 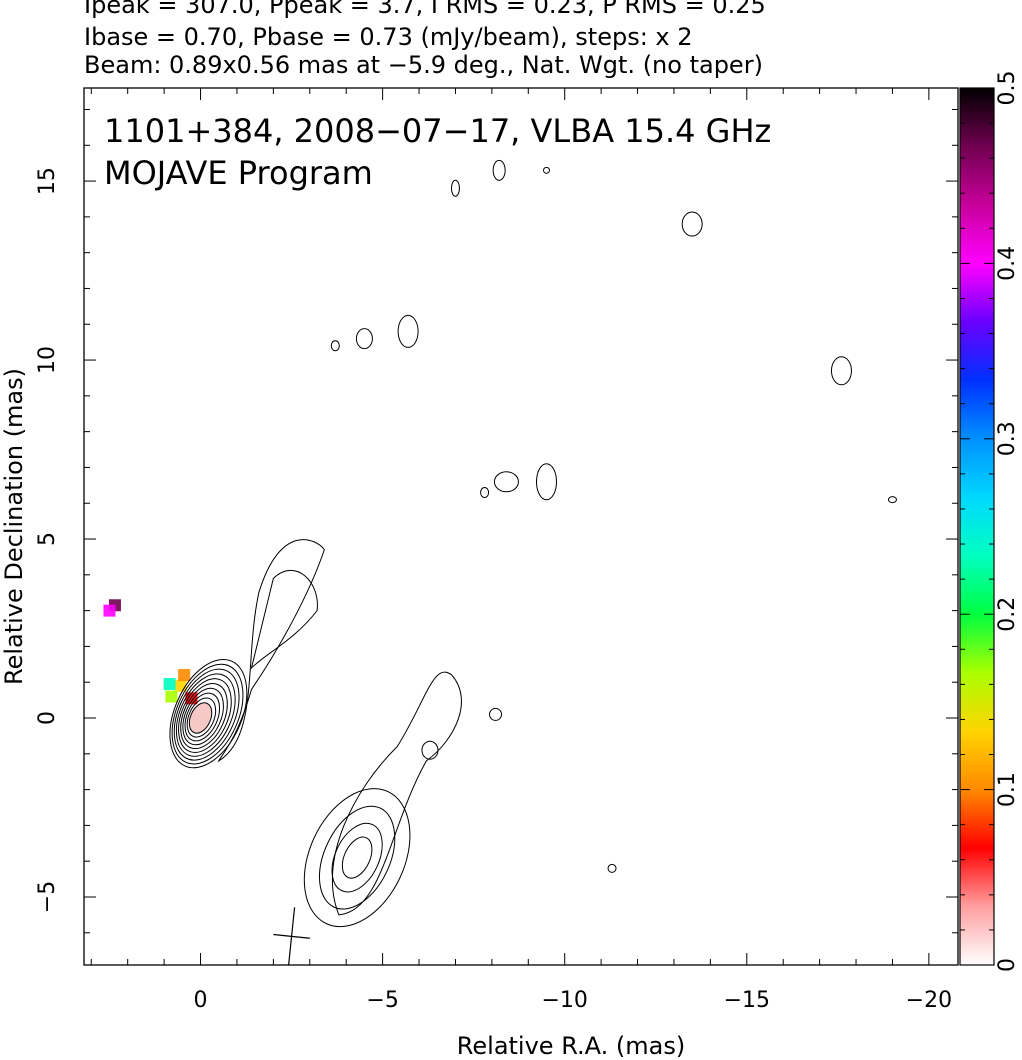 I want to click on y-tick-label: 15, so click(x=47, y=181).